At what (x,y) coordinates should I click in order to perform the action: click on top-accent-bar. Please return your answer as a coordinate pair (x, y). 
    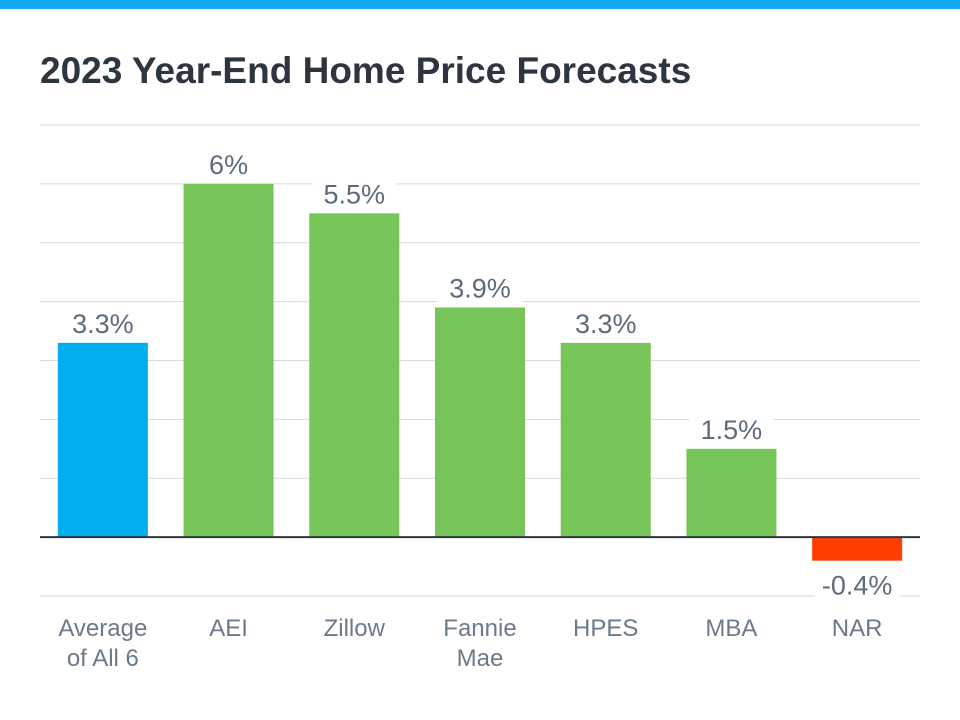
    Looking at the image, I should click on (480, 4).